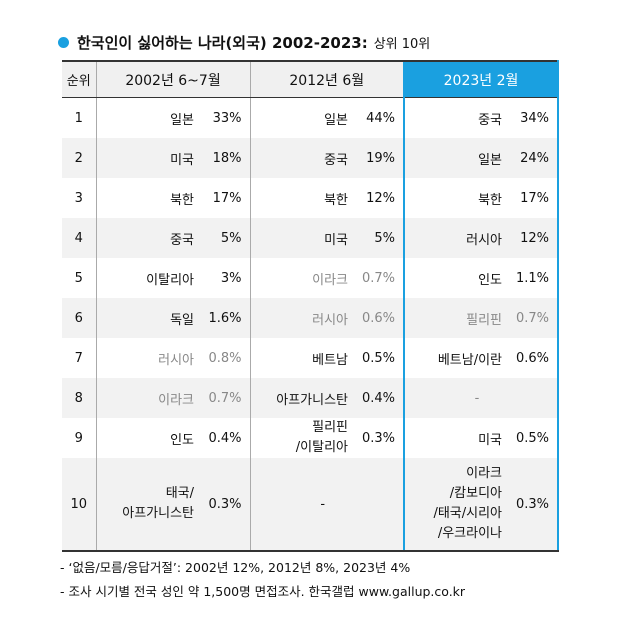 This screenshot has height=643, width=640. I want to click on pct-2002: 0.4%, so click(225, 438).